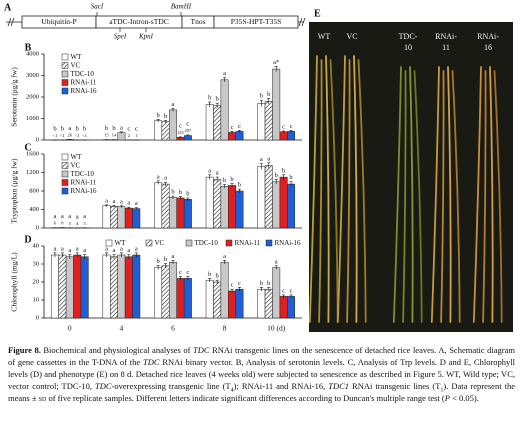  What do you see at coordinates (84, 182) in the screenshot?
I see `legend-label: RNAi-11` at bounding box center [84, 182].